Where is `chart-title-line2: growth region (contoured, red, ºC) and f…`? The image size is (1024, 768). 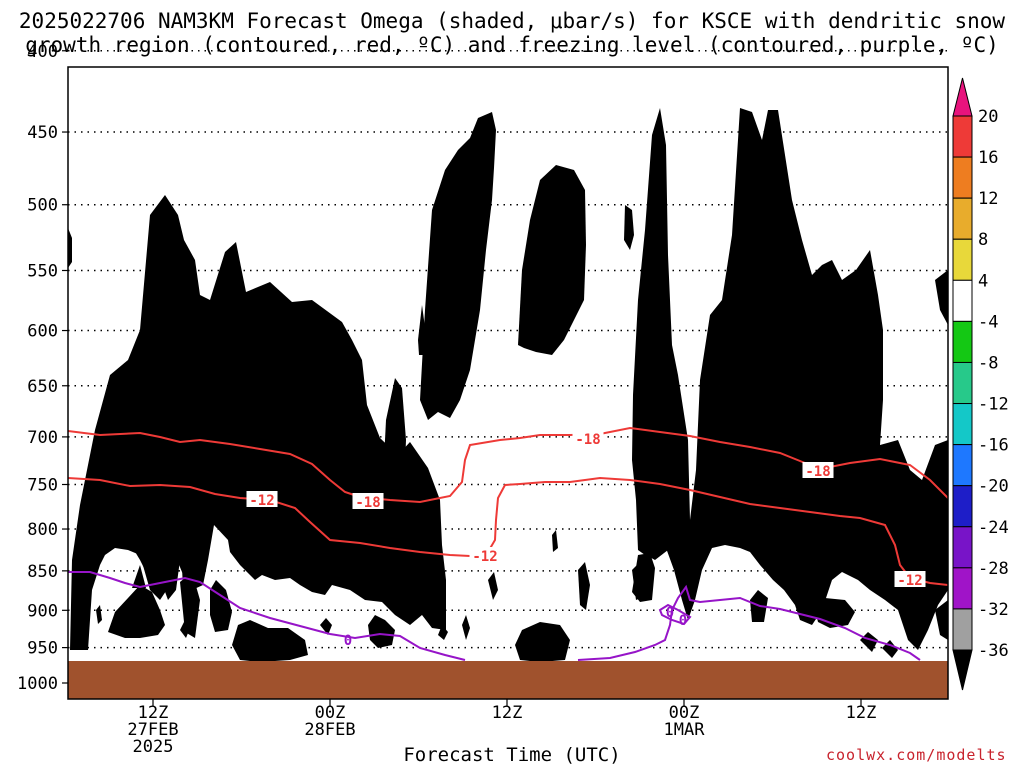
chart-title-line2: growth region (contoured, red, ºC) and f… is located at coordinates (512, 45).